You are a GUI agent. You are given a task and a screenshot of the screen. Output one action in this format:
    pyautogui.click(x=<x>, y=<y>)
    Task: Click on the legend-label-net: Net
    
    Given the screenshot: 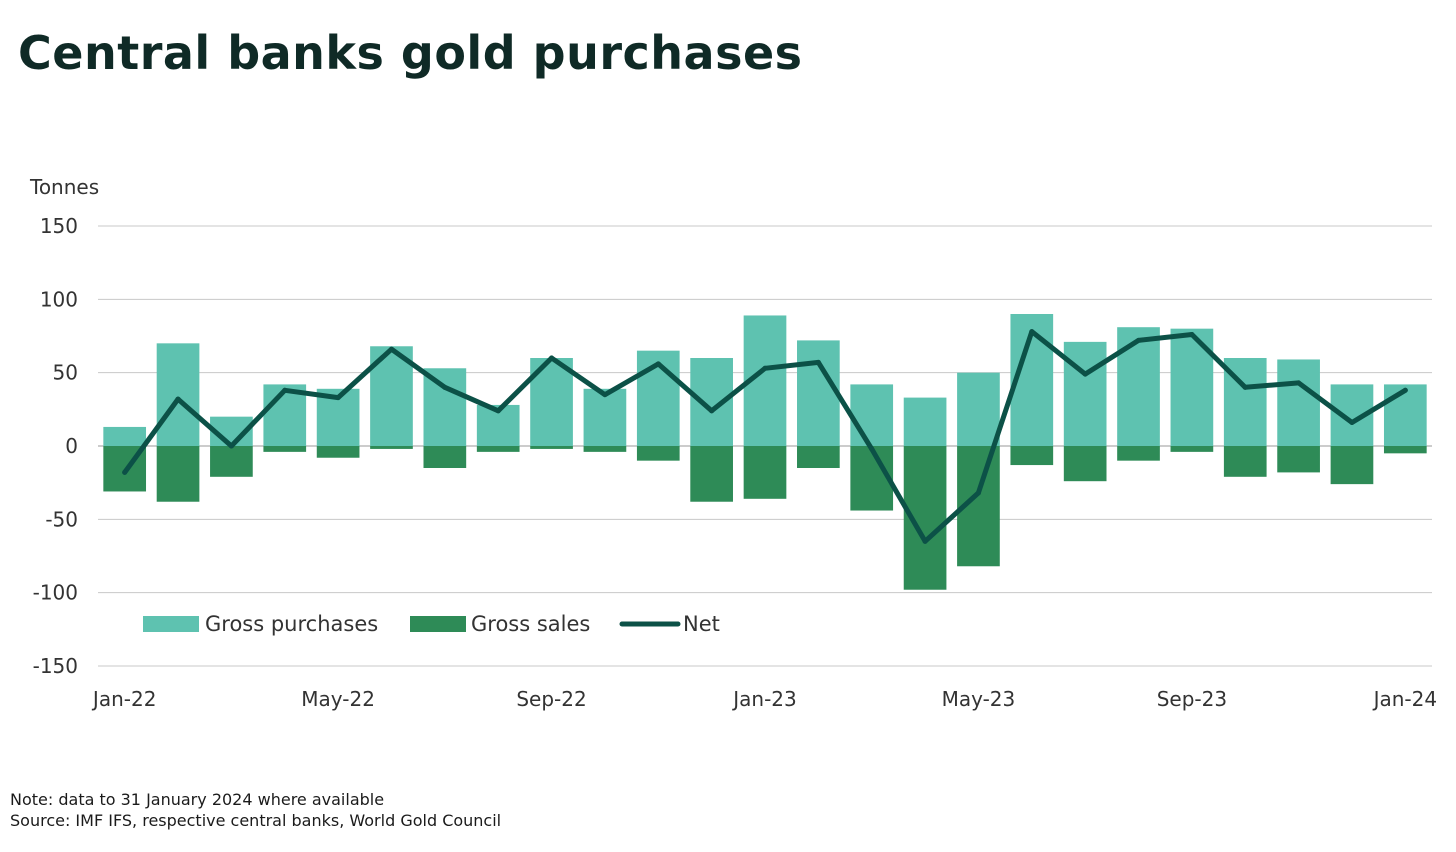 What is the action you would take?
    pyautogui.click(x=701, y=624)
    